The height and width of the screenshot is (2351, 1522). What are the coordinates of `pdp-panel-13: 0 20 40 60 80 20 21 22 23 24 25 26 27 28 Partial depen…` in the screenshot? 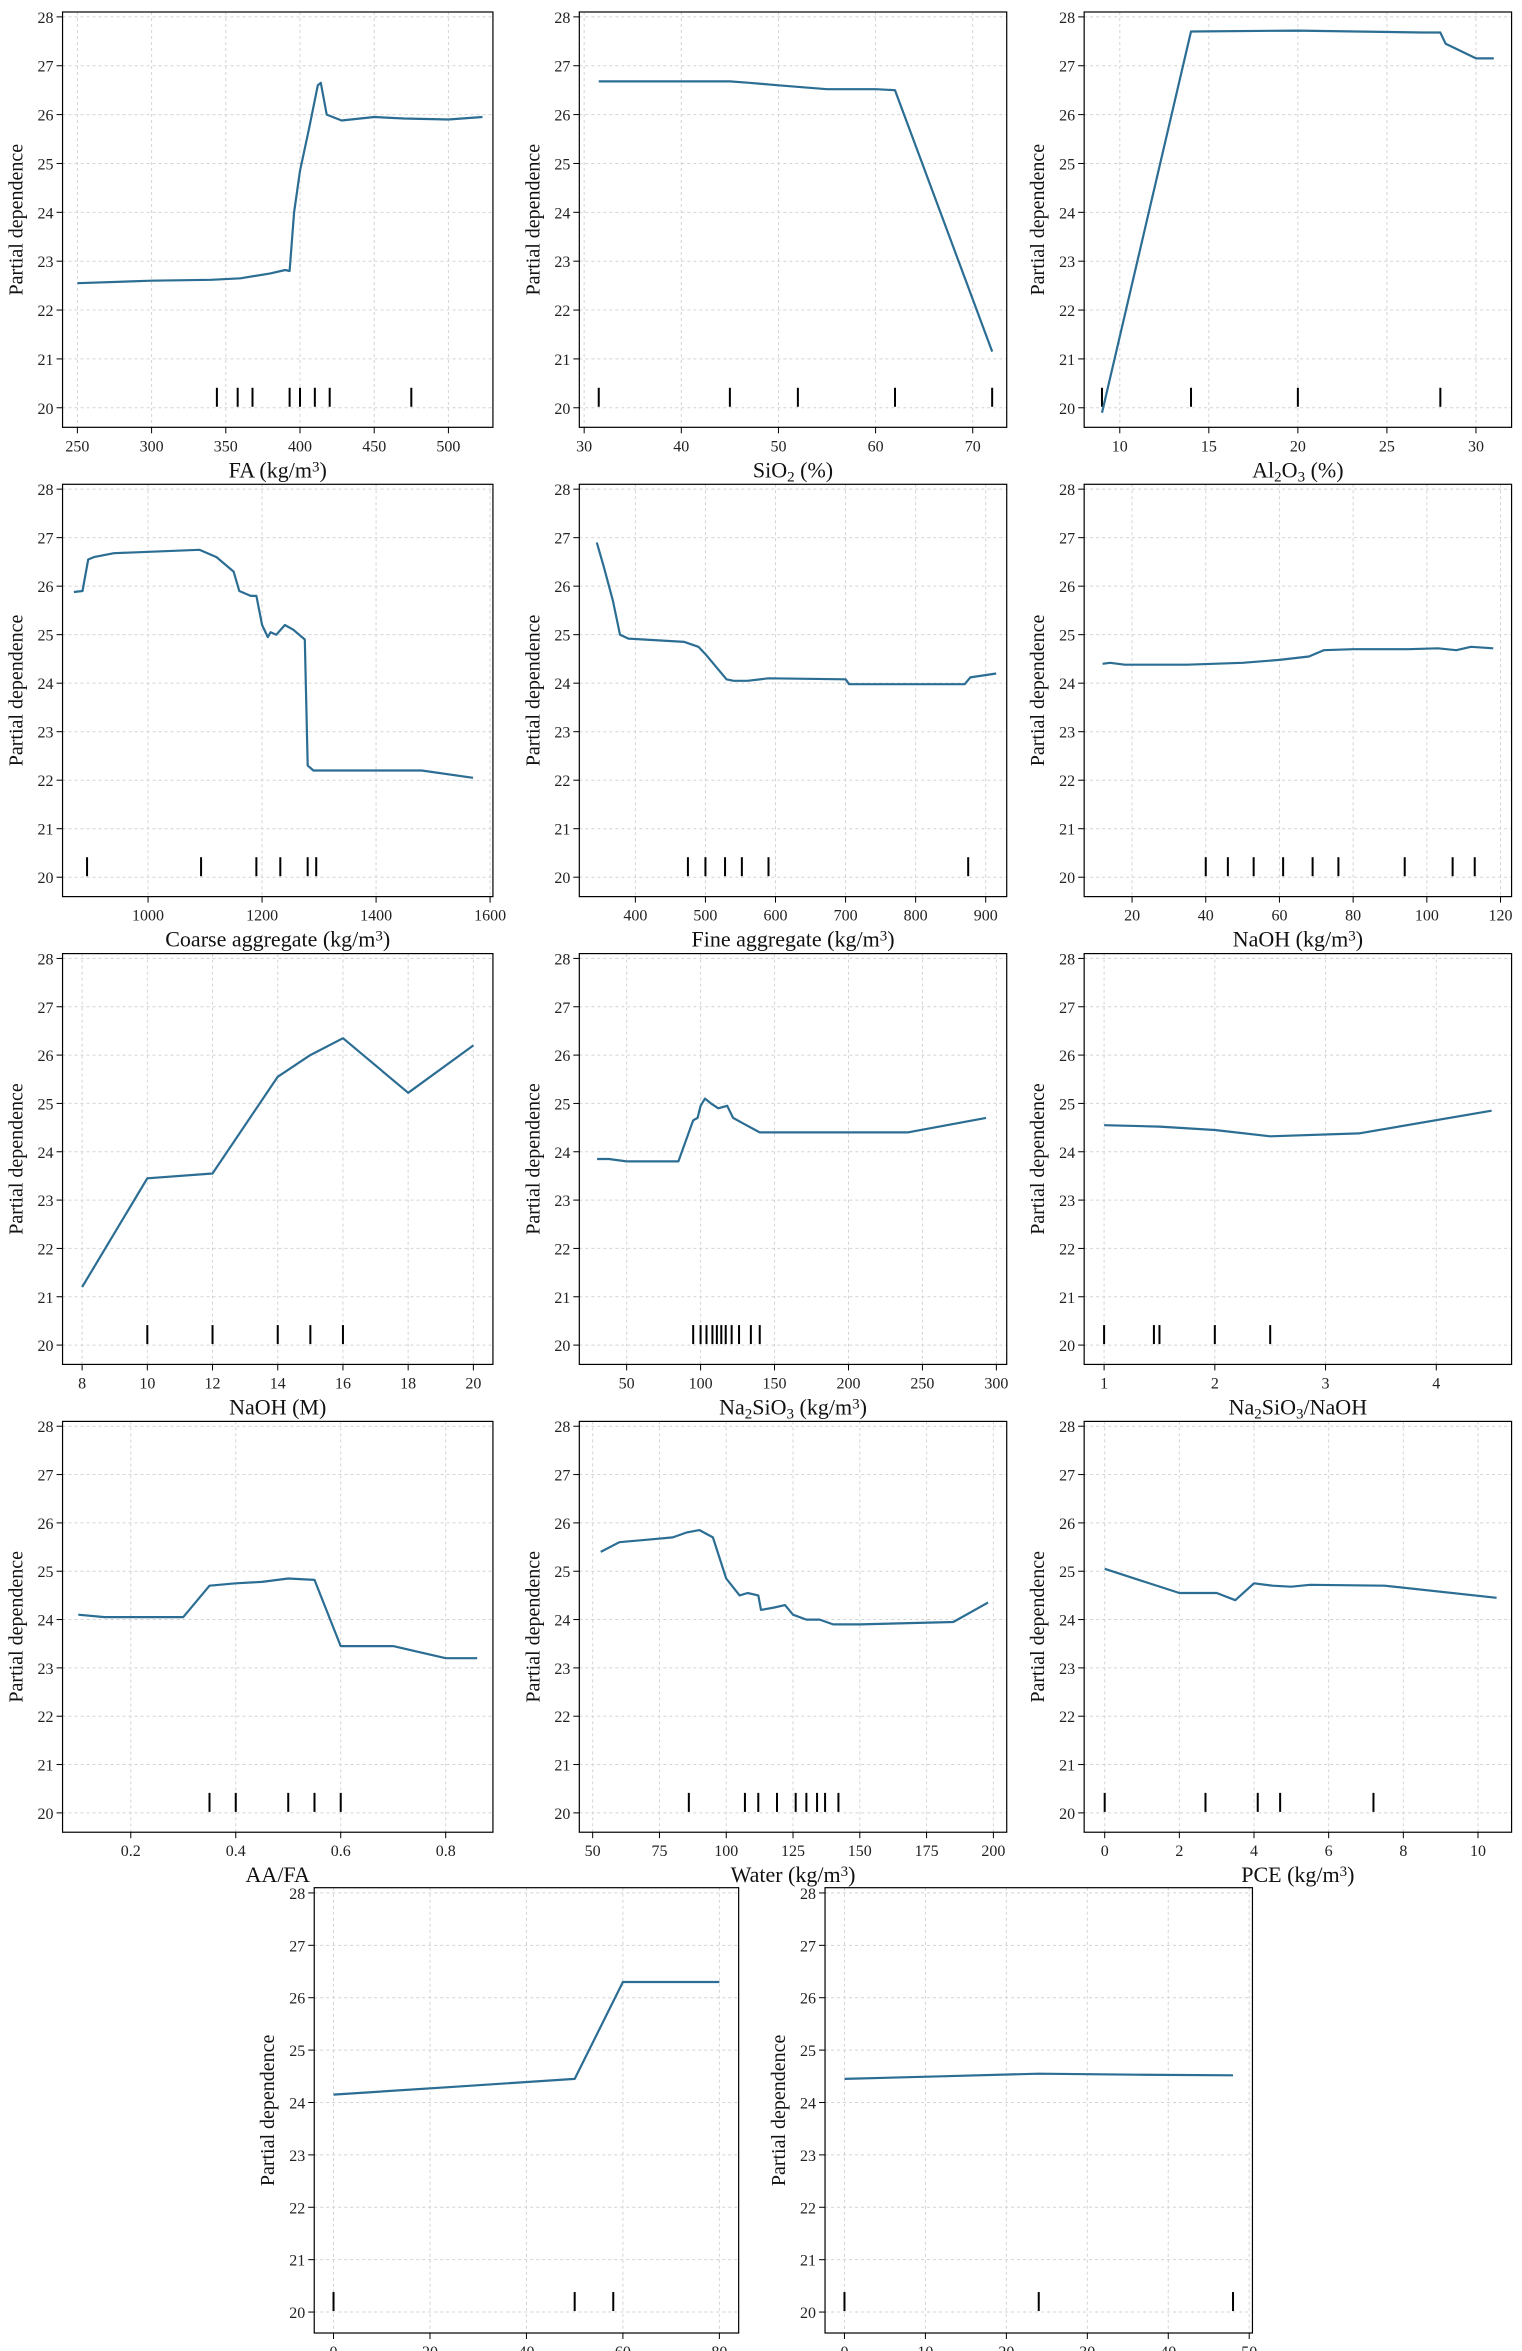 It's located at (498, 2118).